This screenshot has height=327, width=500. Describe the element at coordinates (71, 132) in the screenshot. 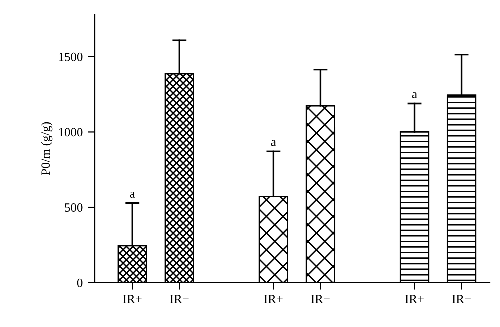

I see `y-tick-label: 1000` at that location.